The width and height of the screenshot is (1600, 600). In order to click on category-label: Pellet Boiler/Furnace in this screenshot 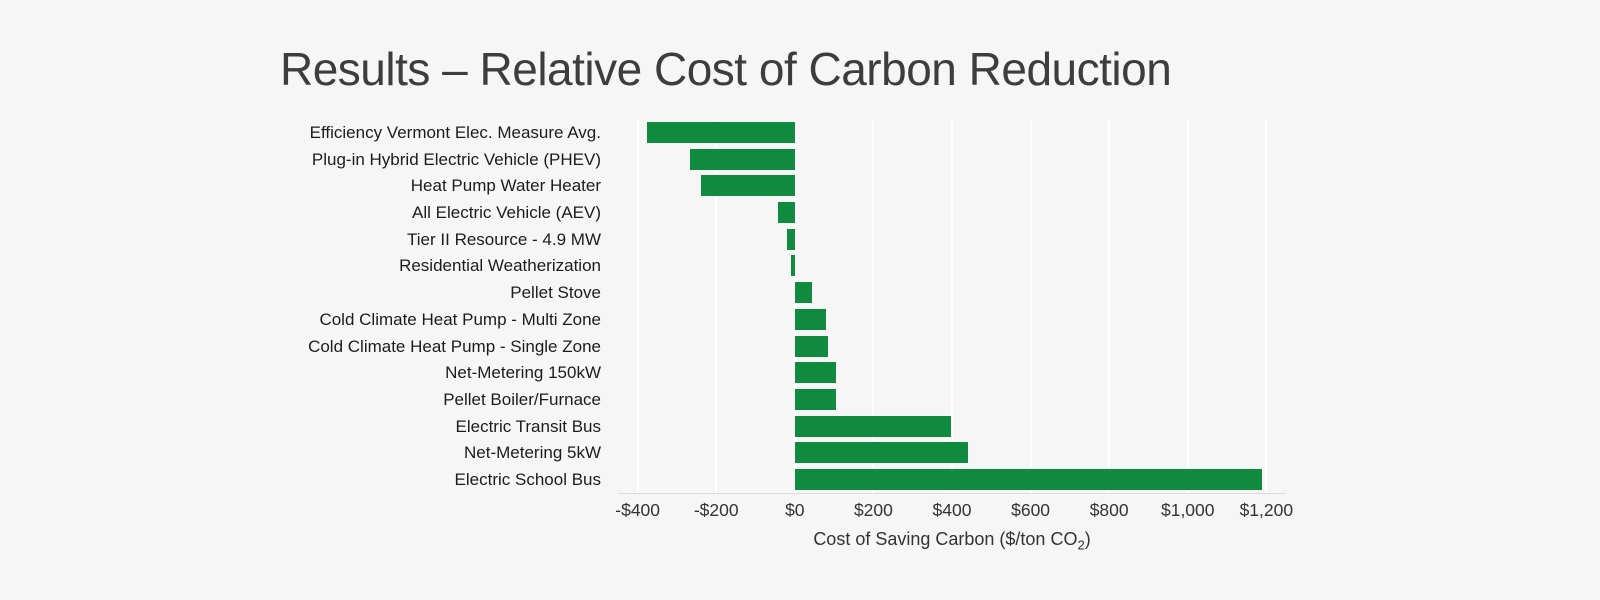, I will do `click(522, 399)`.